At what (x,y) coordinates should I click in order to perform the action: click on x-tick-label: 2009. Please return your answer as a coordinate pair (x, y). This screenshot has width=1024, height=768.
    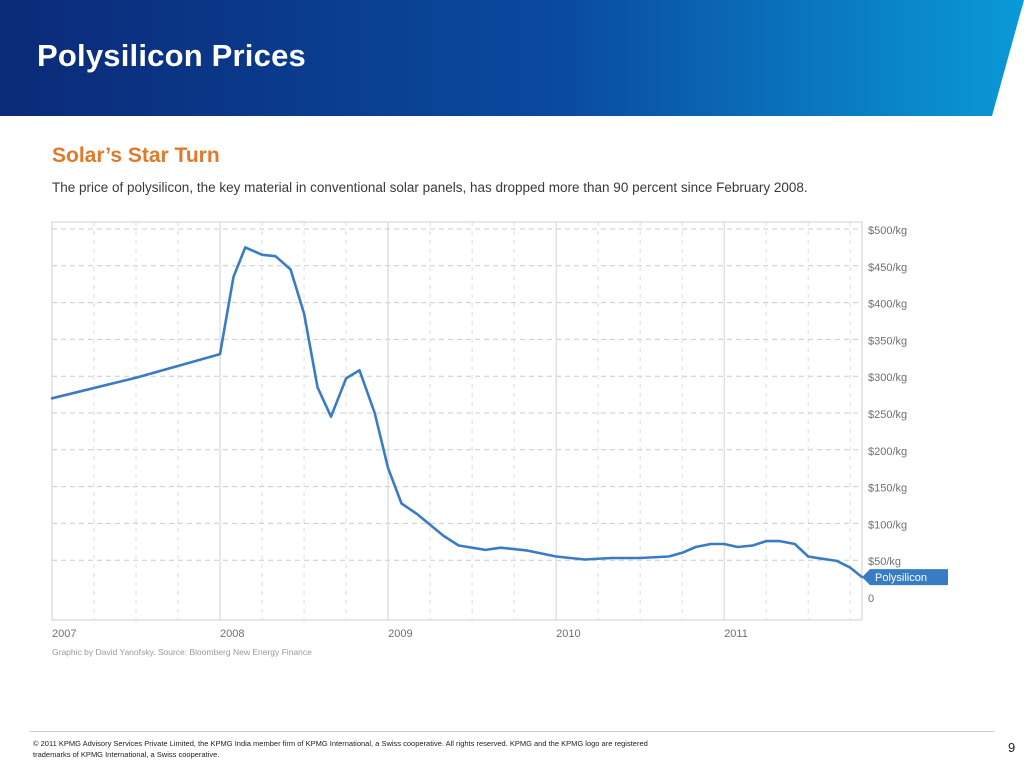
    Looking at the image, I should click on (400, 634).